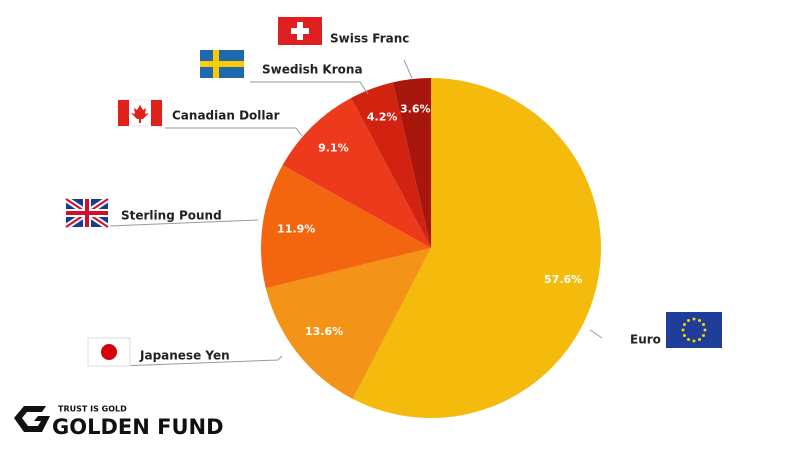  I want to click on value-label: 13.6%, so click(324, 331).